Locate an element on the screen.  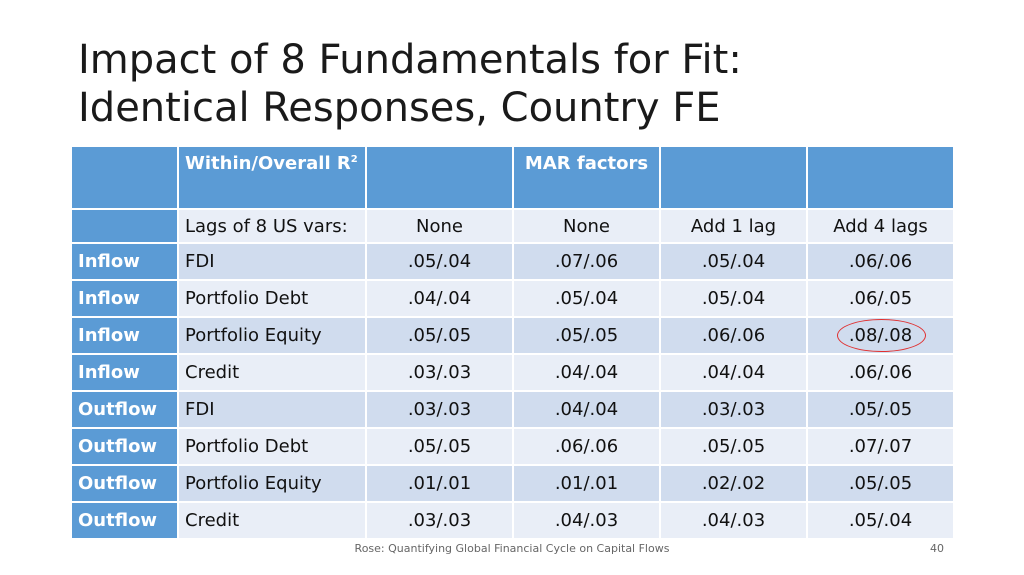
value-cell: .06/.05 is located at coordinates (880, 298).